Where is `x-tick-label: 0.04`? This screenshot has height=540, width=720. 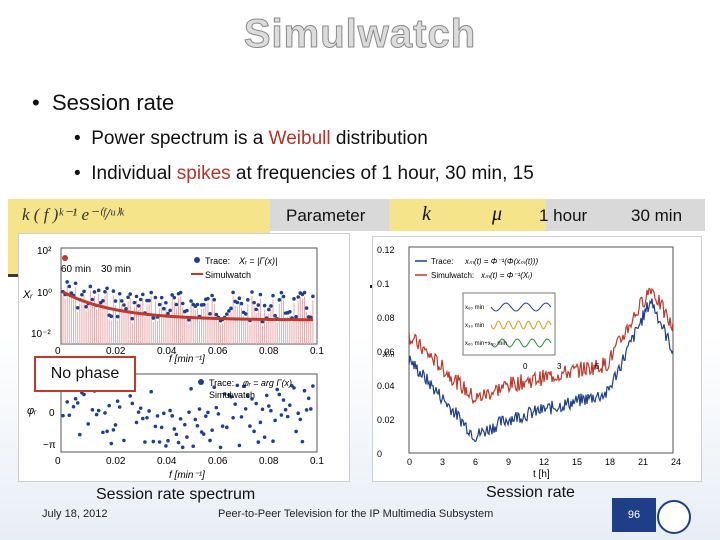
x-tick-label: 0.04 is located at coordinates (167, 461).